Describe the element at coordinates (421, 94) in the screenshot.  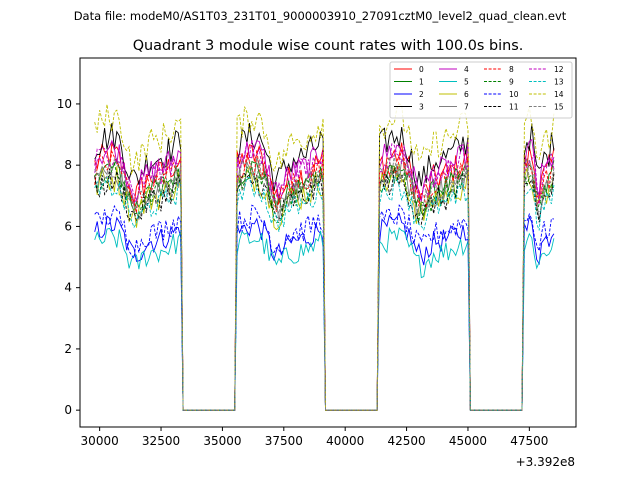
I see `legend-label-2: 2` at that location.